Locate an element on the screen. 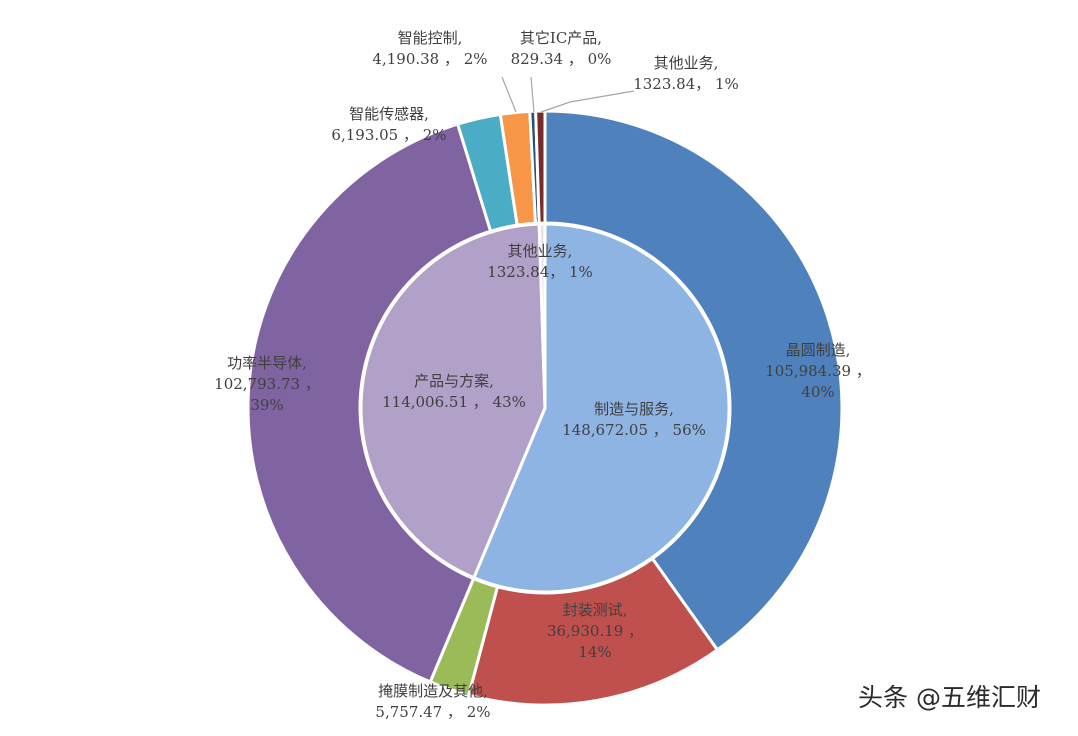 Image resolution: width=1078 pixels, height=736 pixels. data-label: 148,672.05 ， 56% is located at coordinates (634, 430).